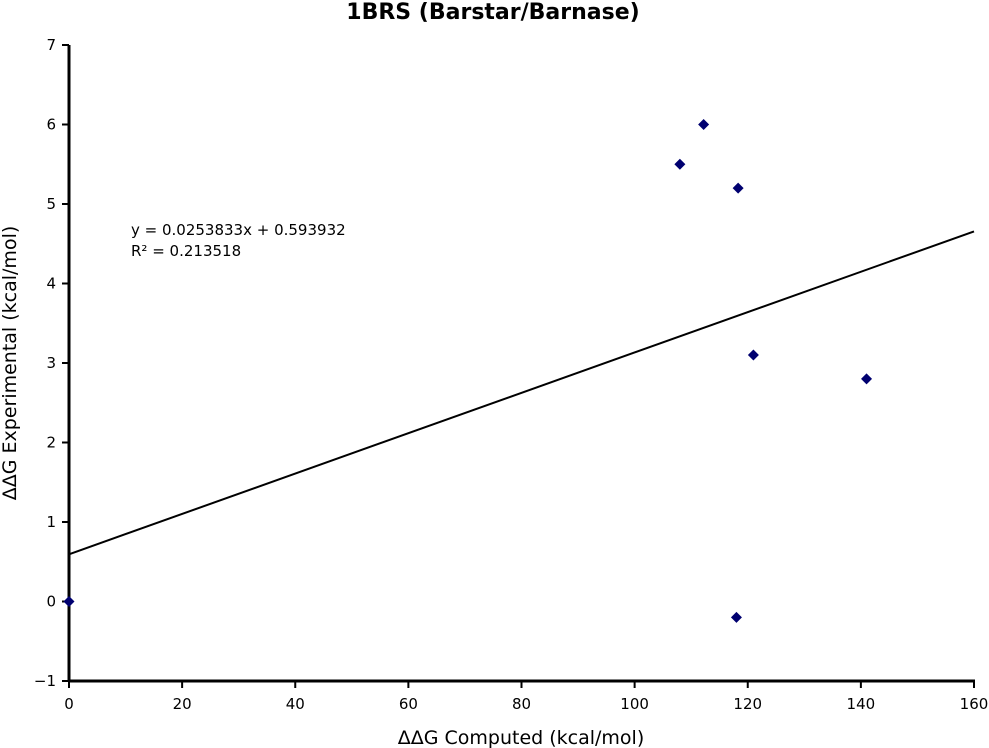  I want to click on y-tick-label: 3, so click(51, 363).